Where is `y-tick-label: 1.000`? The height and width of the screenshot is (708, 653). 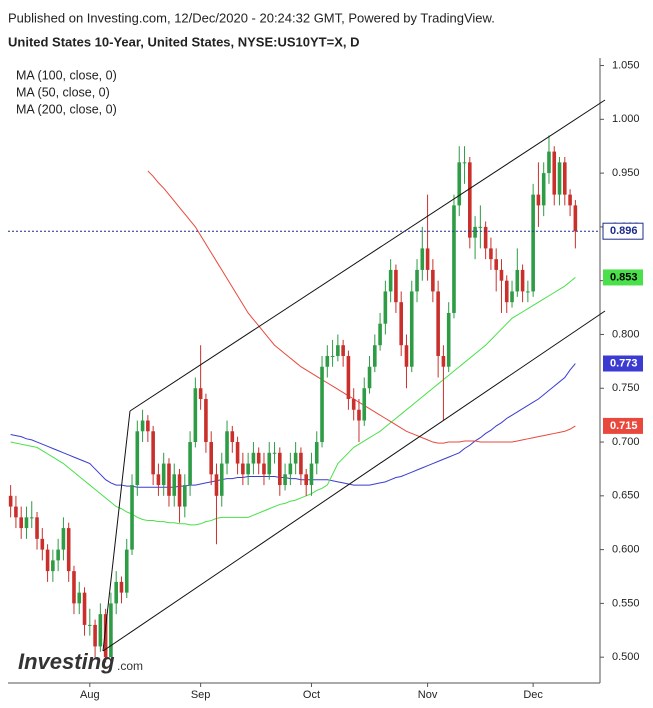
y-tick-label: 1.000 is located at coordinates (626, 119).